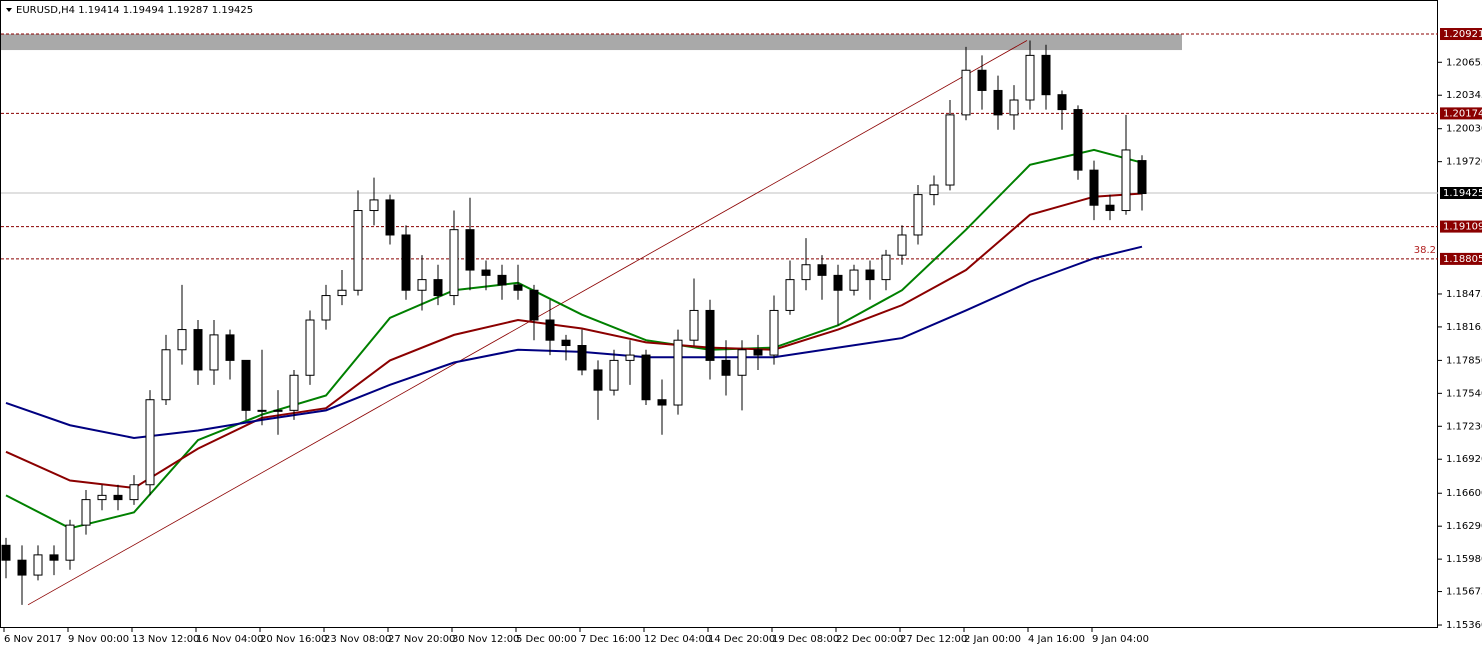 This screenshot has height=648, width=1482. What do you see at coordinates (546, 639) in the screenshot?
I see `x-tick-label: 5 Dec 00:00` at bounding box center [546, 639].